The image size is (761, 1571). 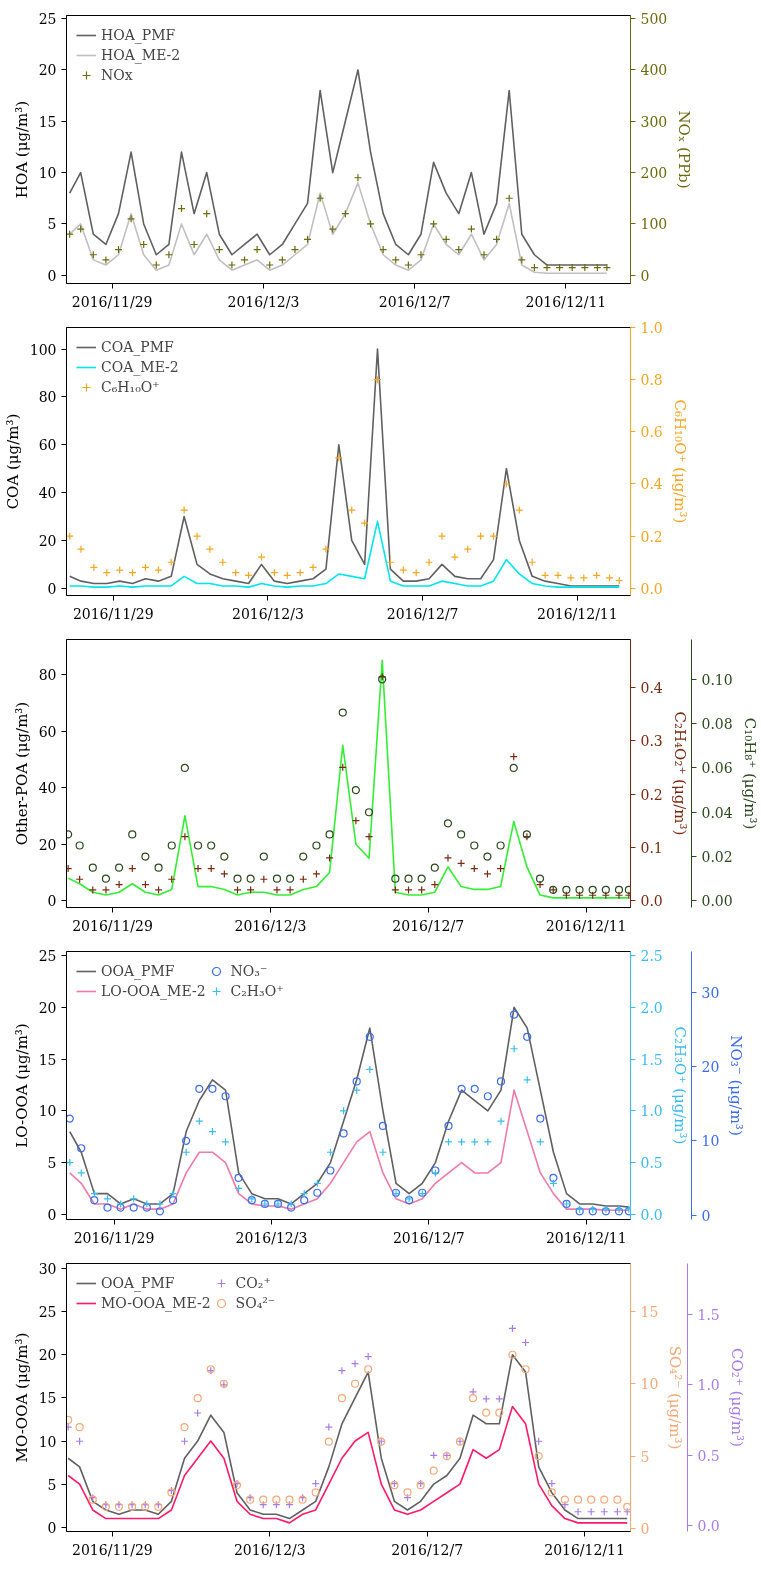 I want to click on y3-tick-label: 0.0, so click(x=708, y=1526).